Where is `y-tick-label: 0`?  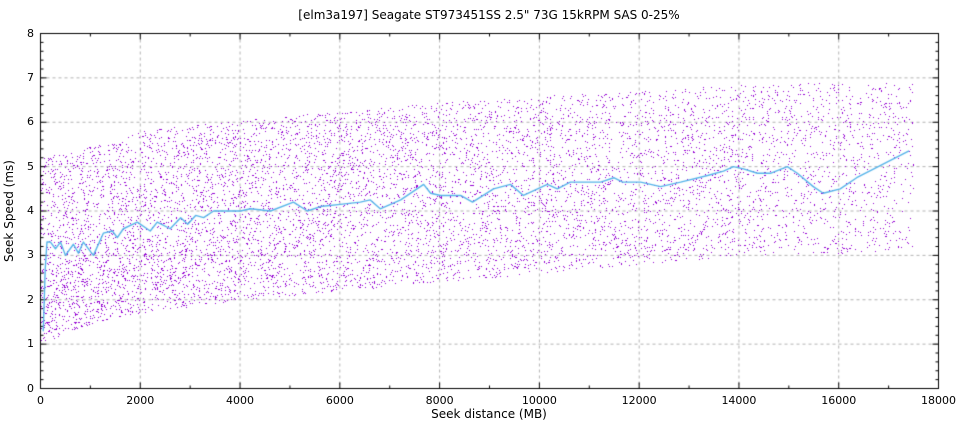 y-tick-label: 0 is located at coordinates (30, 388).